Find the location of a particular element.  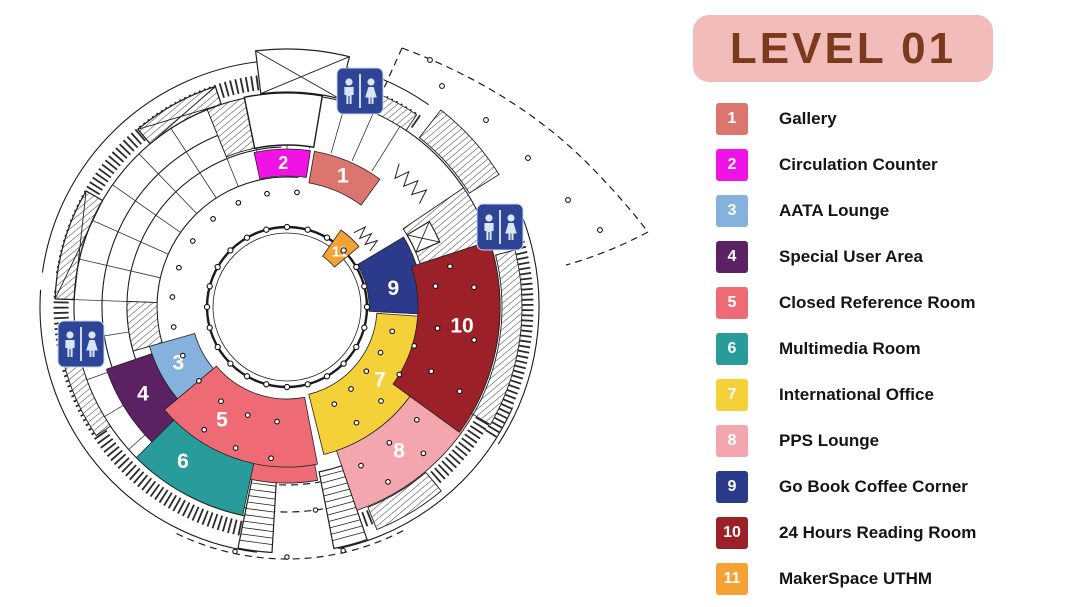

region-number-7: 7 is located at coordinates (380, 380).